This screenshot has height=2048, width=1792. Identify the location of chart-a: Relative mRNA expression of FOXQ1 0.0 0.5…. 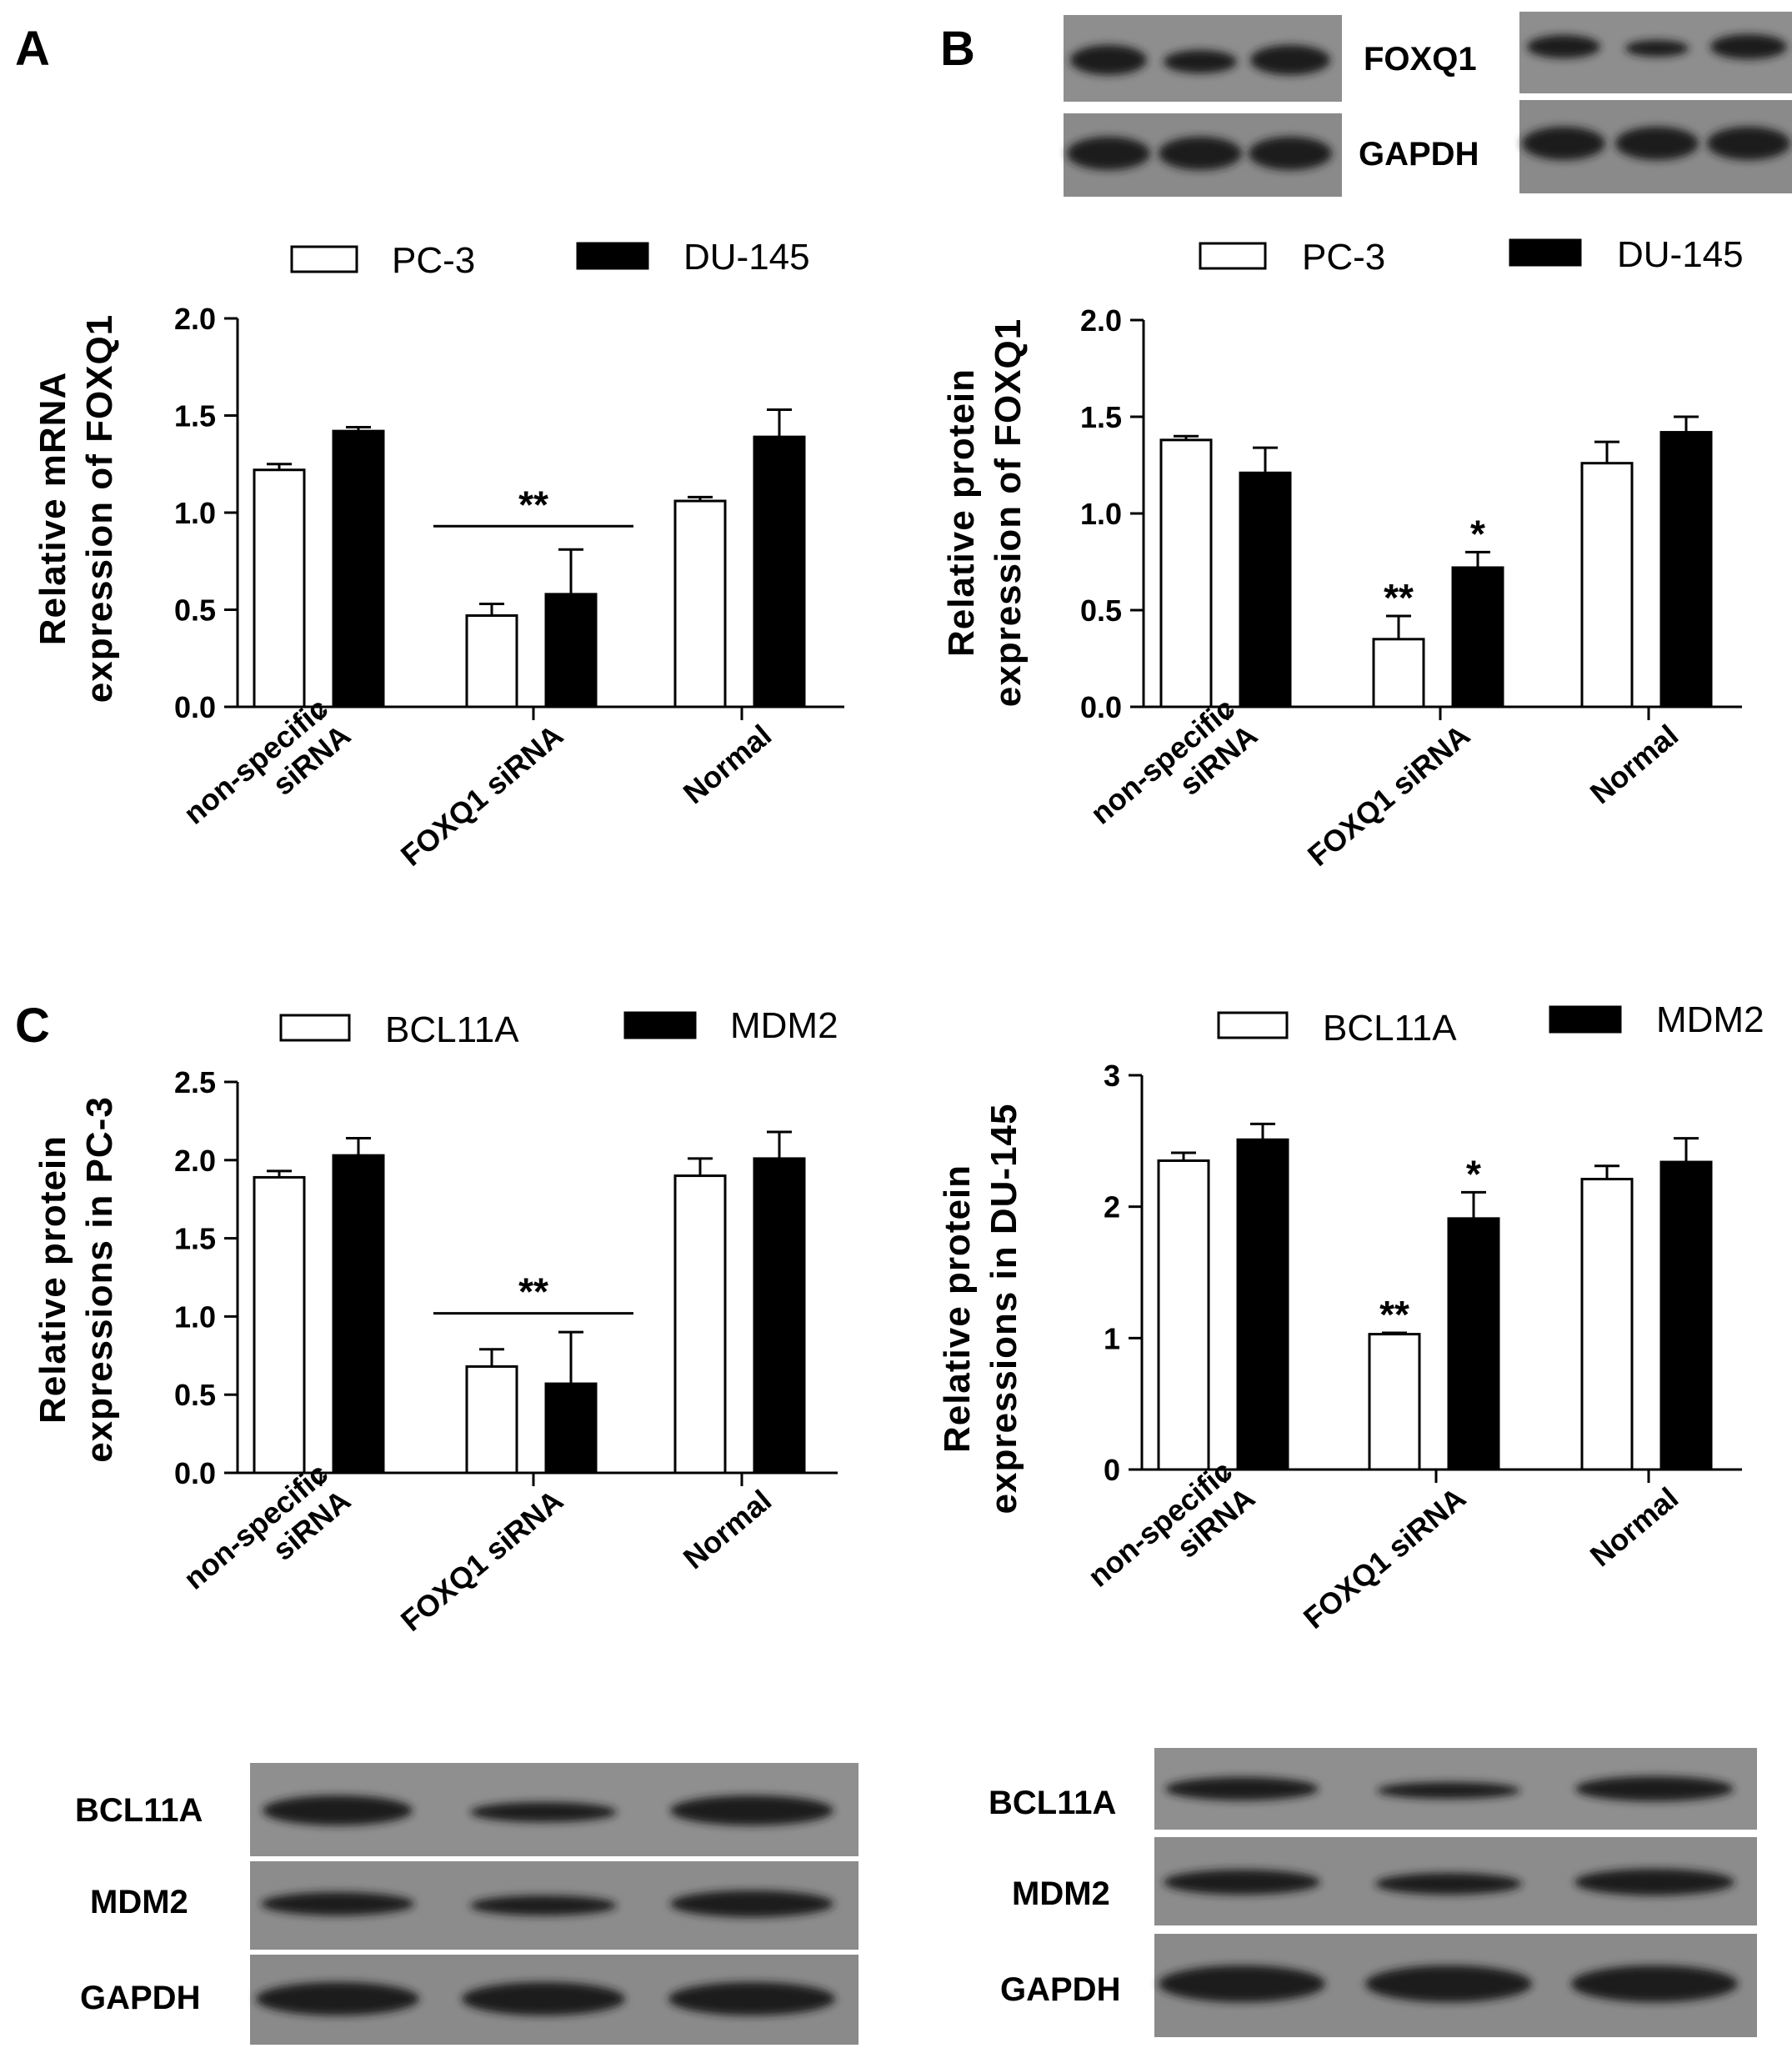
(439, 555).